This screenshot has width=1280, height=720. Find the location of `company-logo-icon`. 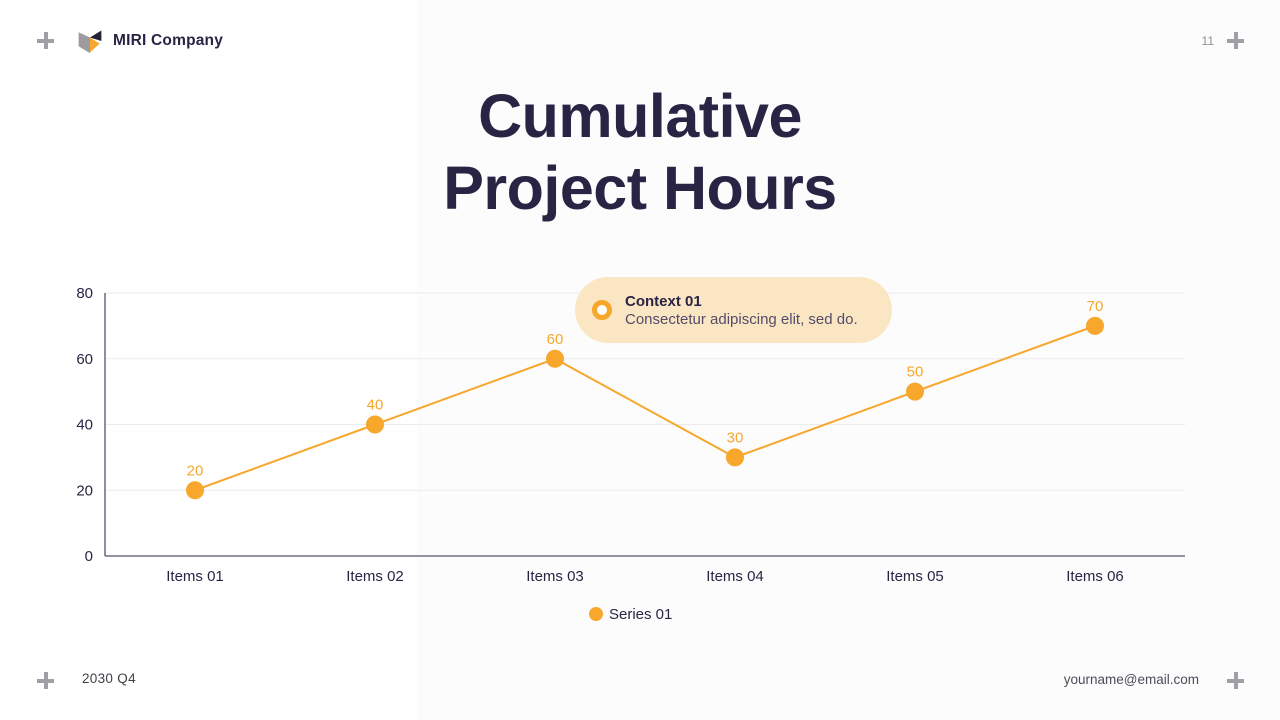

company-logo-icon is located at coordinates (90, 42).